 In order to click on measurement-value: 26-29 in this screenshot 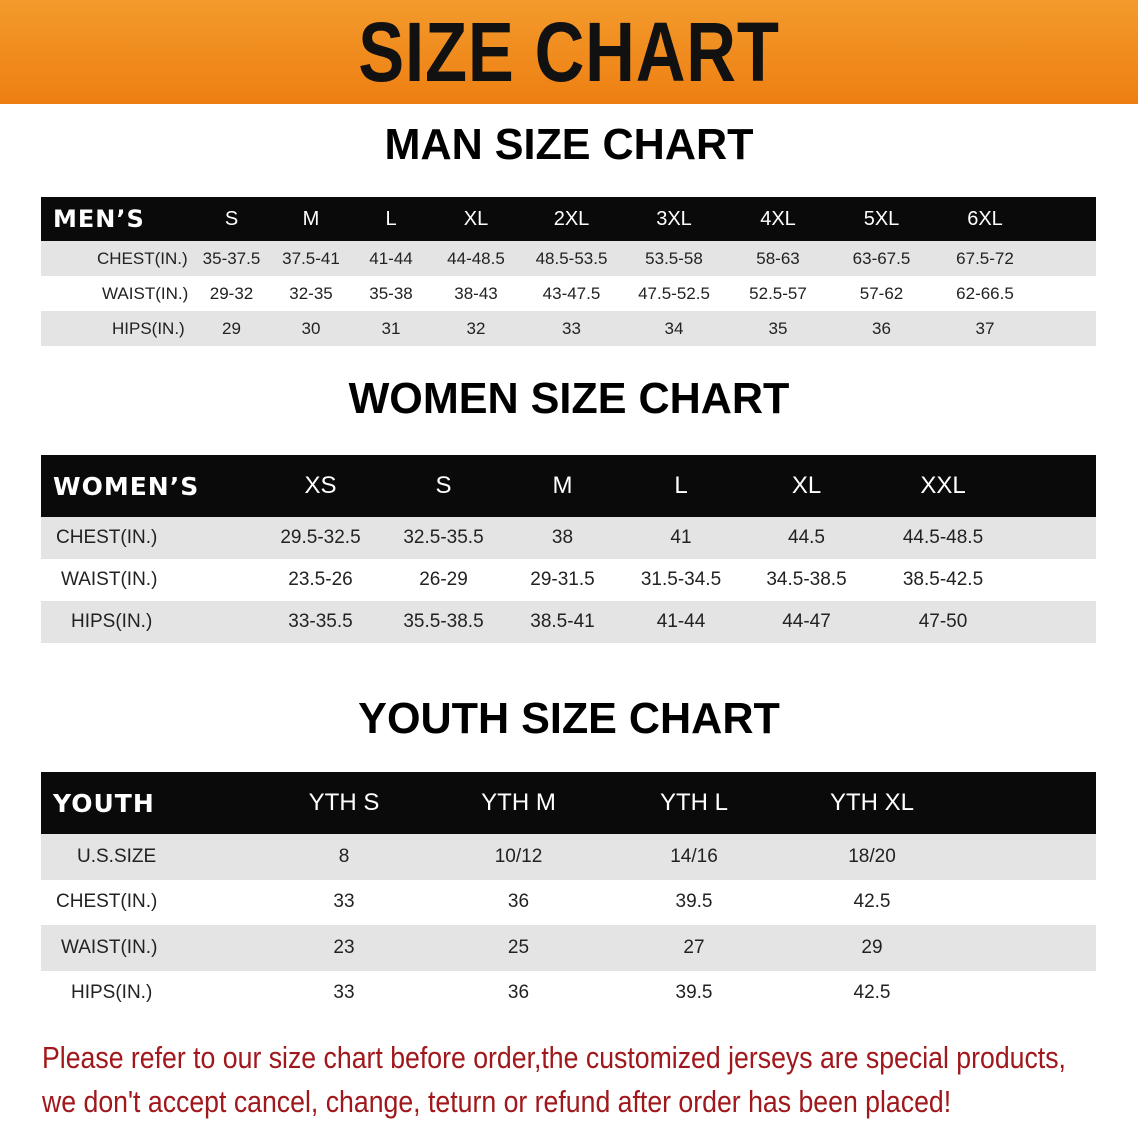, I will do `click(443, 580)`.